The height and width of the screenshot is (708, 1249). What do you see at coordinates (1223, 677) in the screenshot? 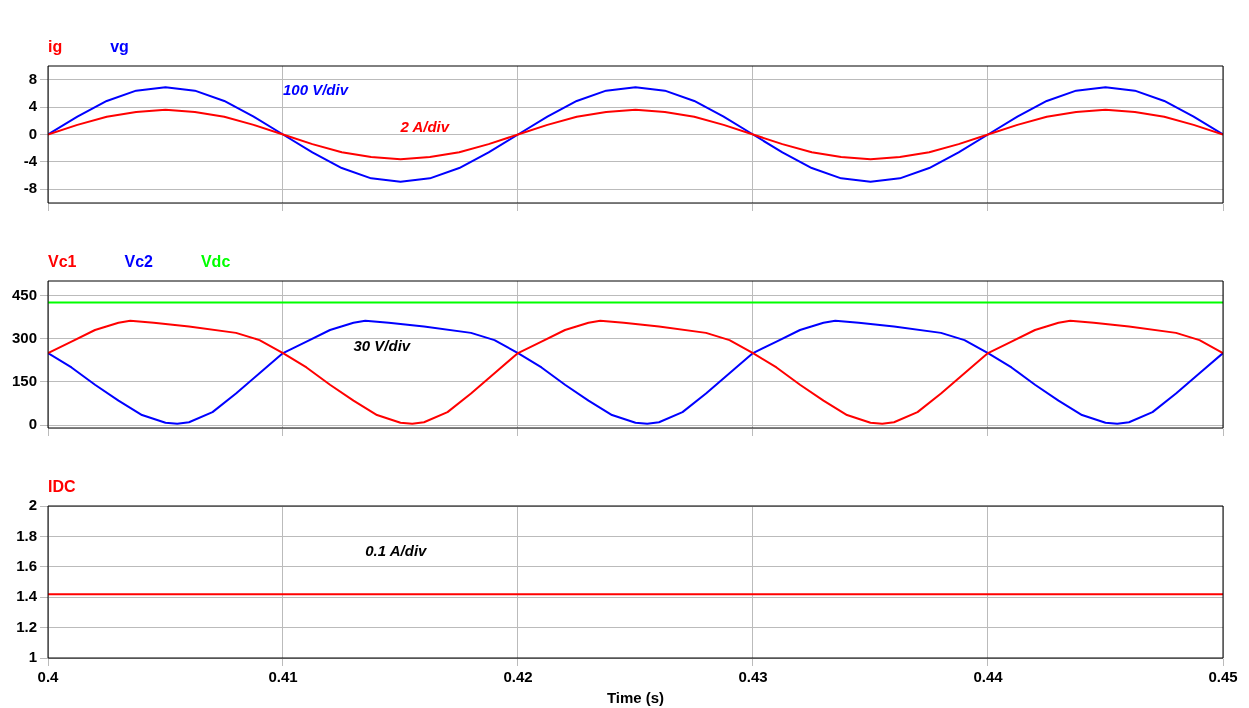
I see `x-tick-label: 0.45` at bounding box center [1223, 677].